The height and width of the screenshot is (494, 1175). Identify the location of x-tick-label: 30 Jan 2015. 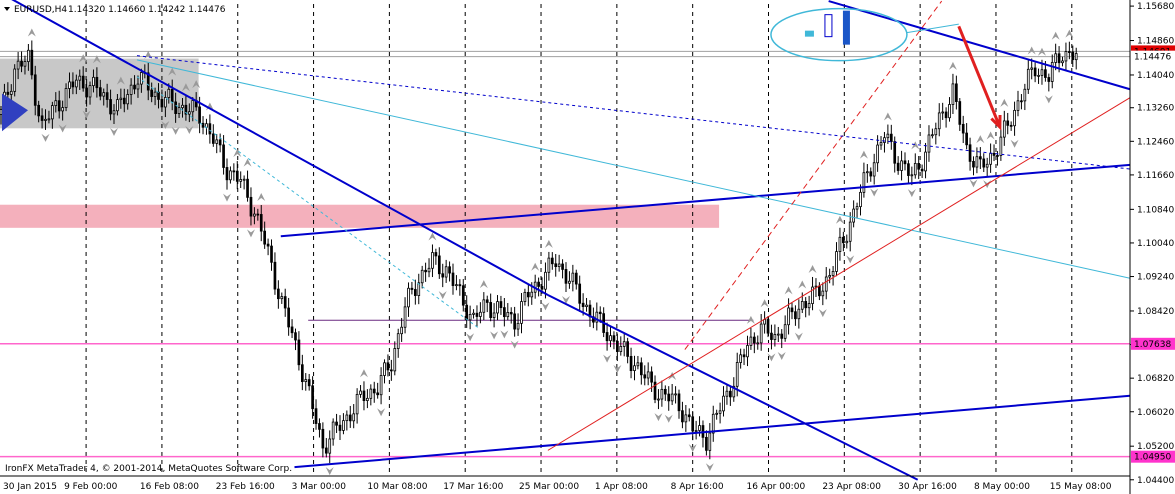
(30, 487).